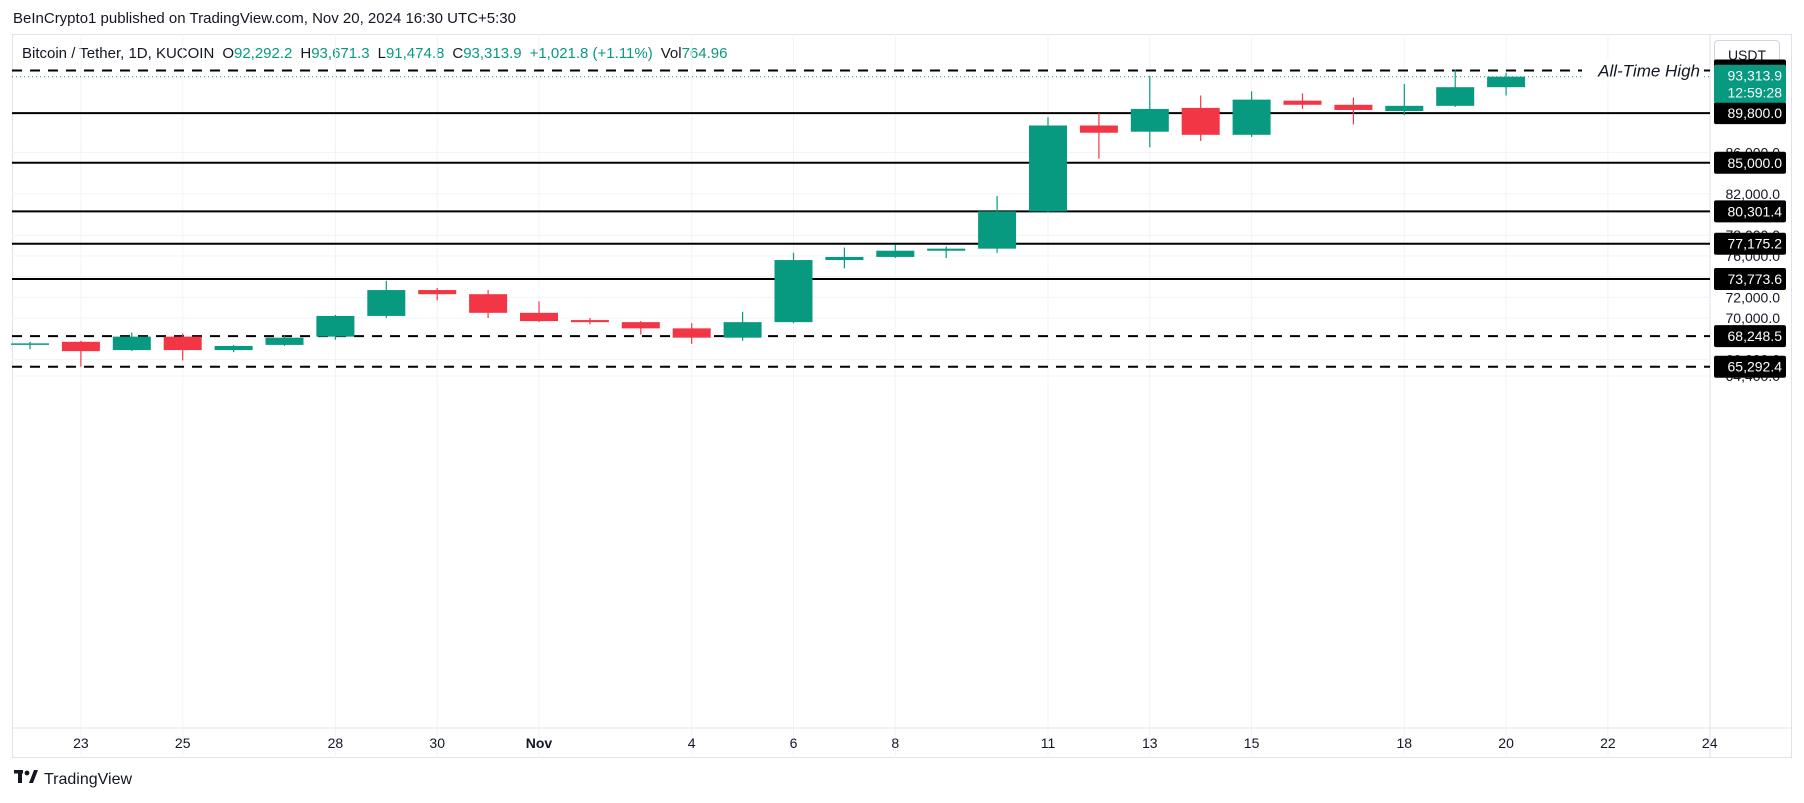  Describe the element at coordinates (492, 53) in the screenshot. I see `close-value: 93,313.9` at that location.